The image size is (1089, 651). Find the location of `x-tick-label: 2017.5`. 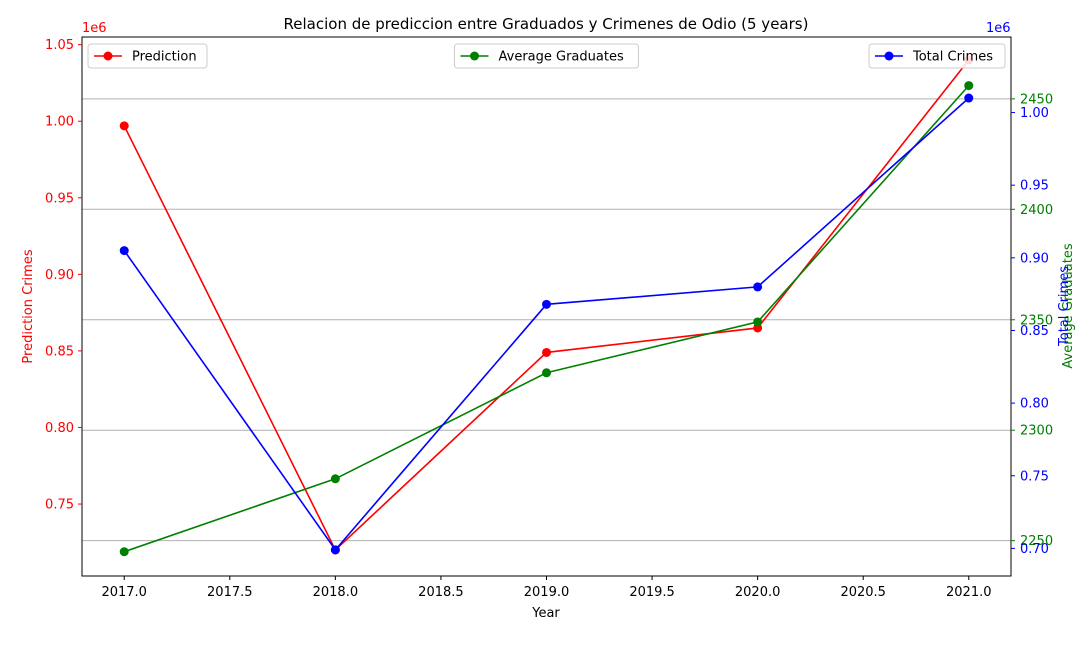

x-tick-label: 2017.5 is located at coordinates (230, 592).